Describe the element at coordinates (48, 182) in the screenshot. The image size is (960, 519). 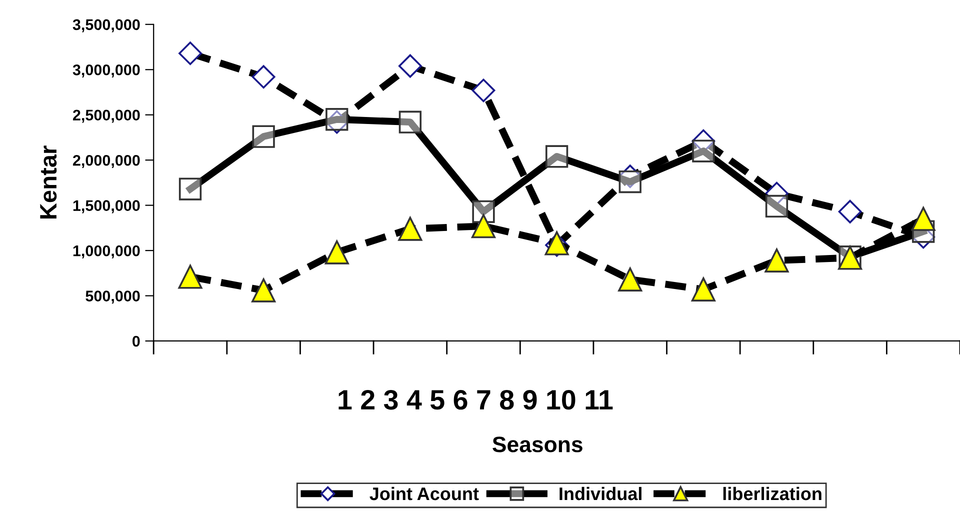
I see `y-axis-title: Kentar` at that location.